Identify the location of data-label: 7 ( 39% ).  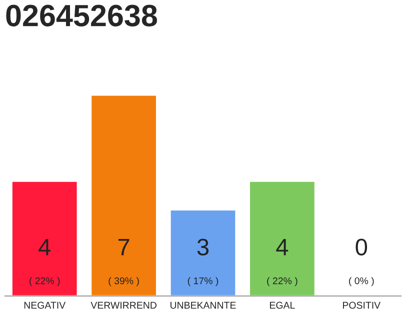
(123, 262).